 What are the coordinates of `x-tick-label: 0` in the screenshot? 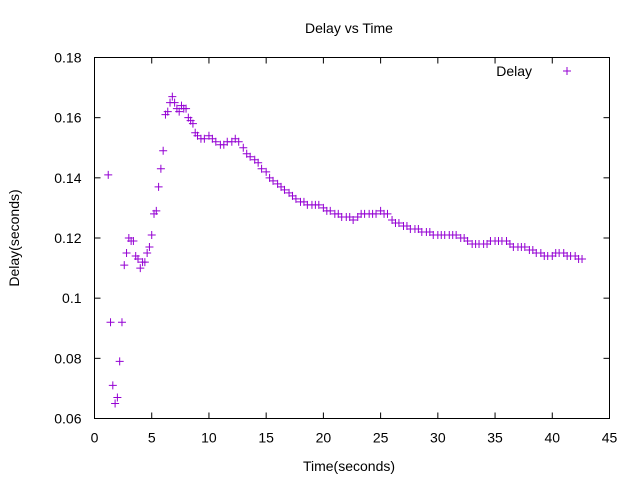 It's located at (95, 438).